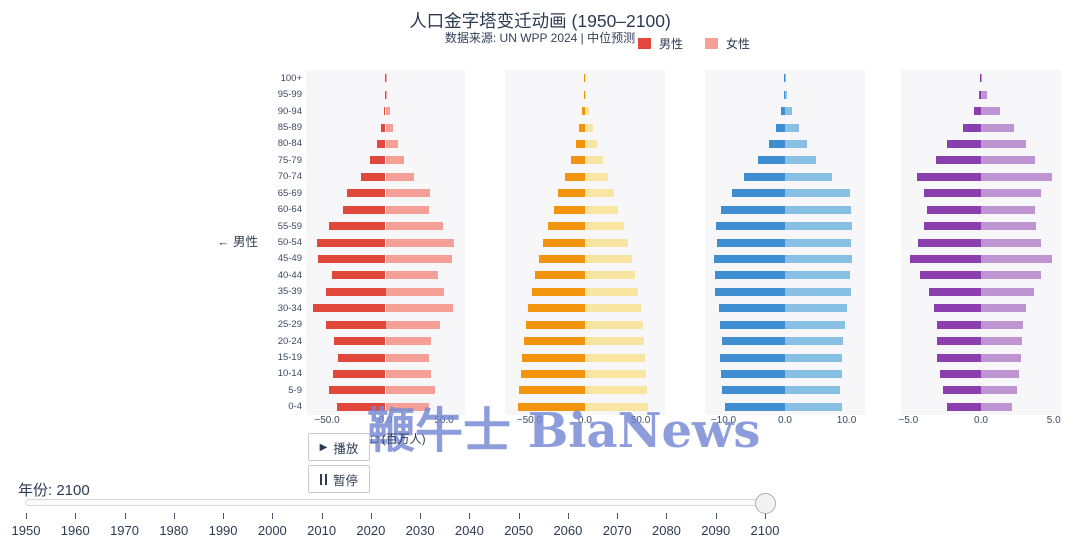 Image resolution: width=1080 pixels, height=547 pixels. Describe the element at coordinates (295, 390) in the screenshot. I see `age-axis-label: 5-9` at that location.